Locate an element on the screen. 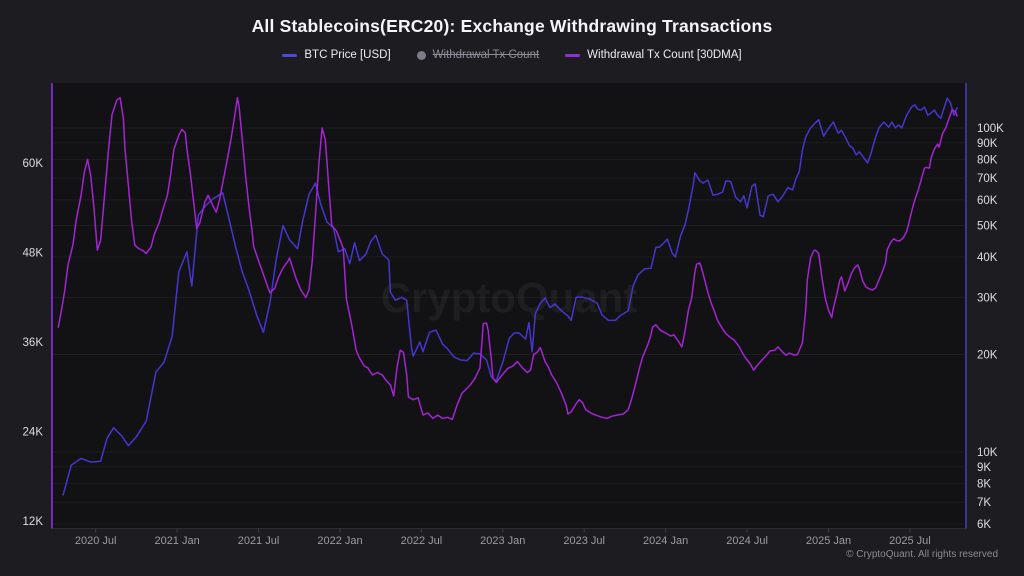  legend-item-btc-price: BTC Price [USD] is located at coordinates (336, 55).